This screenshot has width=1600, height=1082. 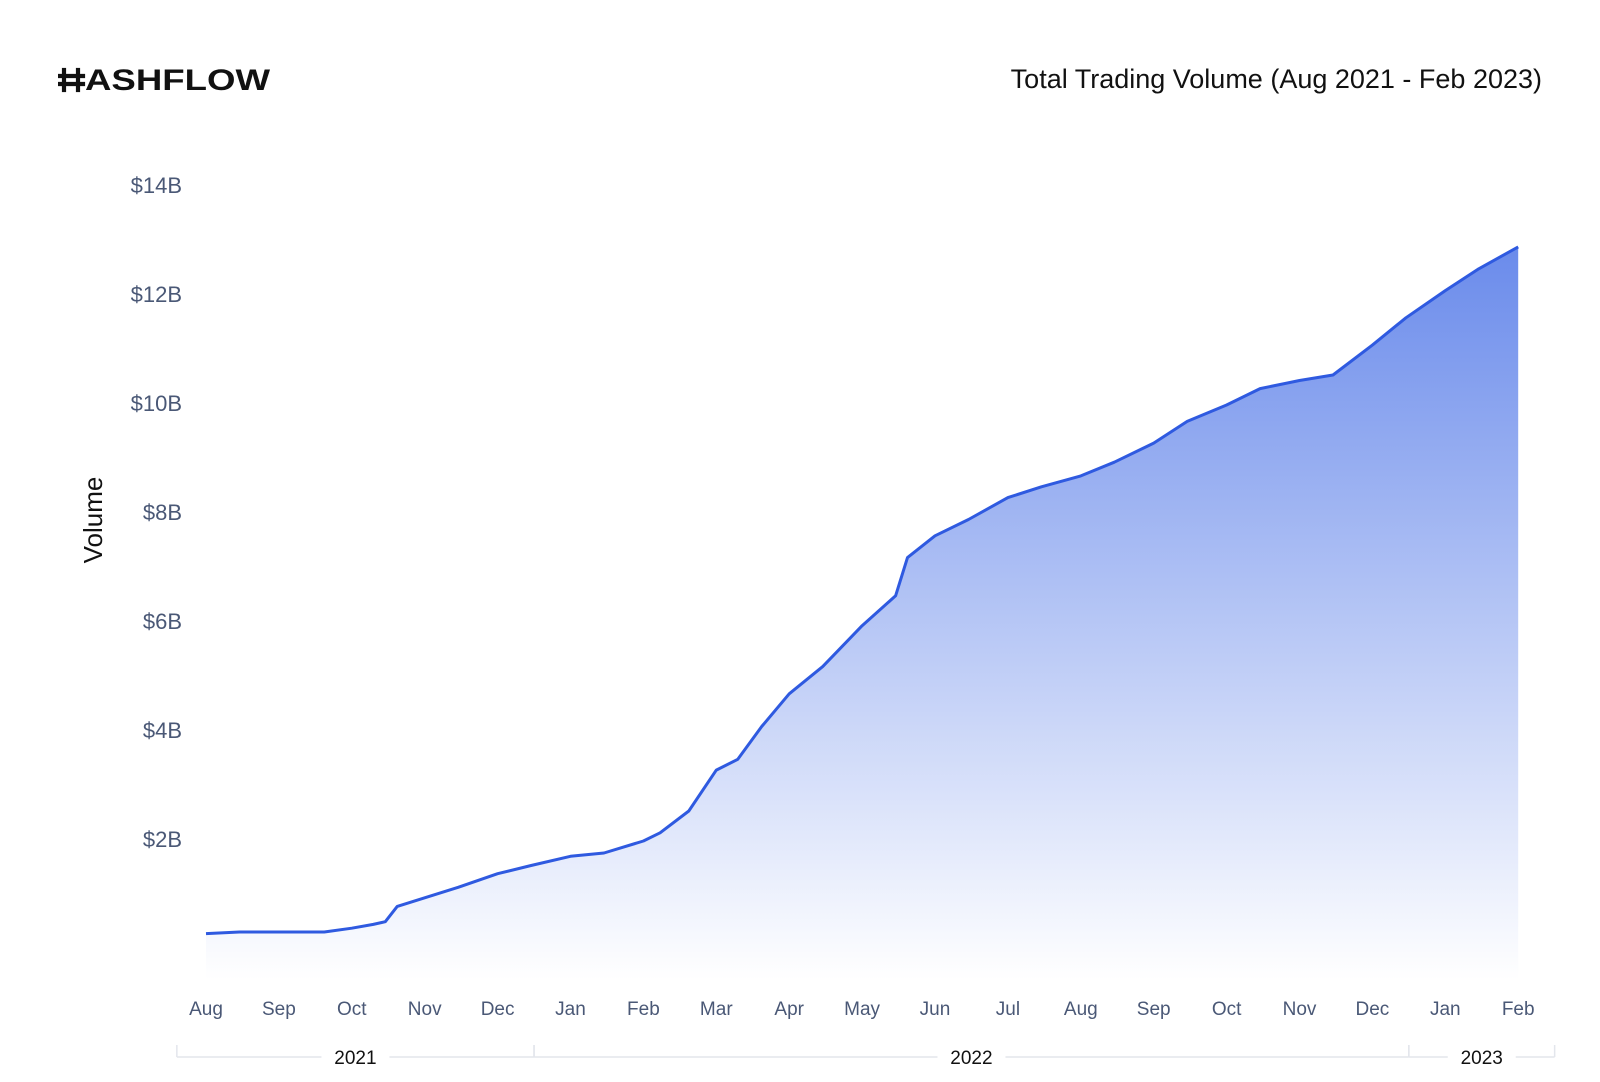 I want to click on hash-symbol-icon, so click(x=71, y=80).